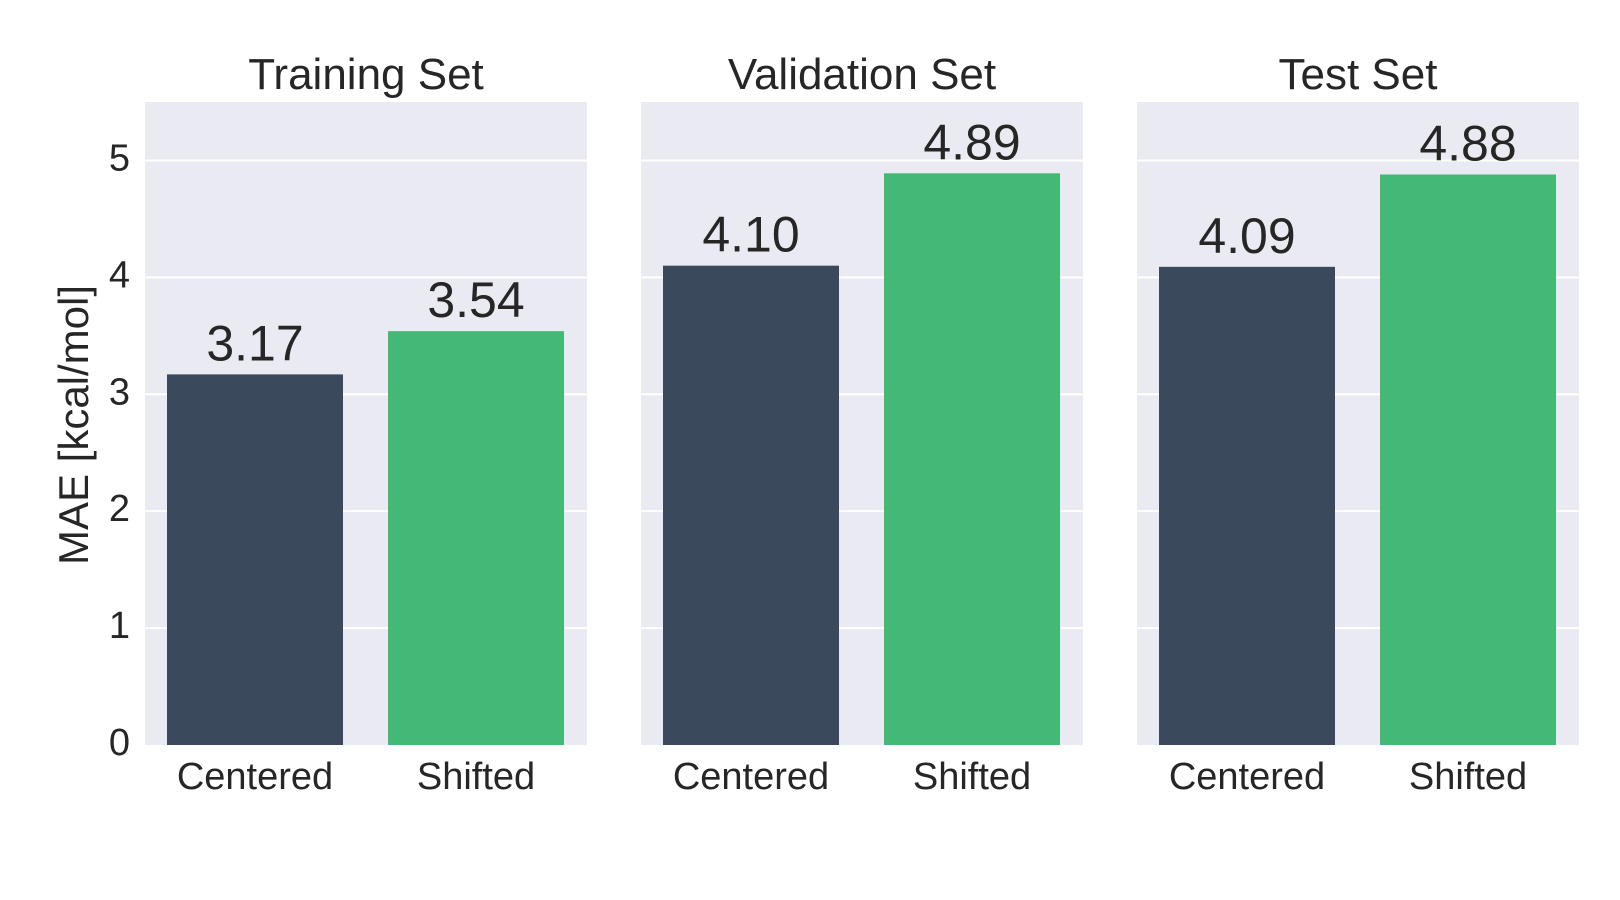  Describe the element at coordinates (119, 158) in the screenshot. I see `y-tick-label: 5` at that location.